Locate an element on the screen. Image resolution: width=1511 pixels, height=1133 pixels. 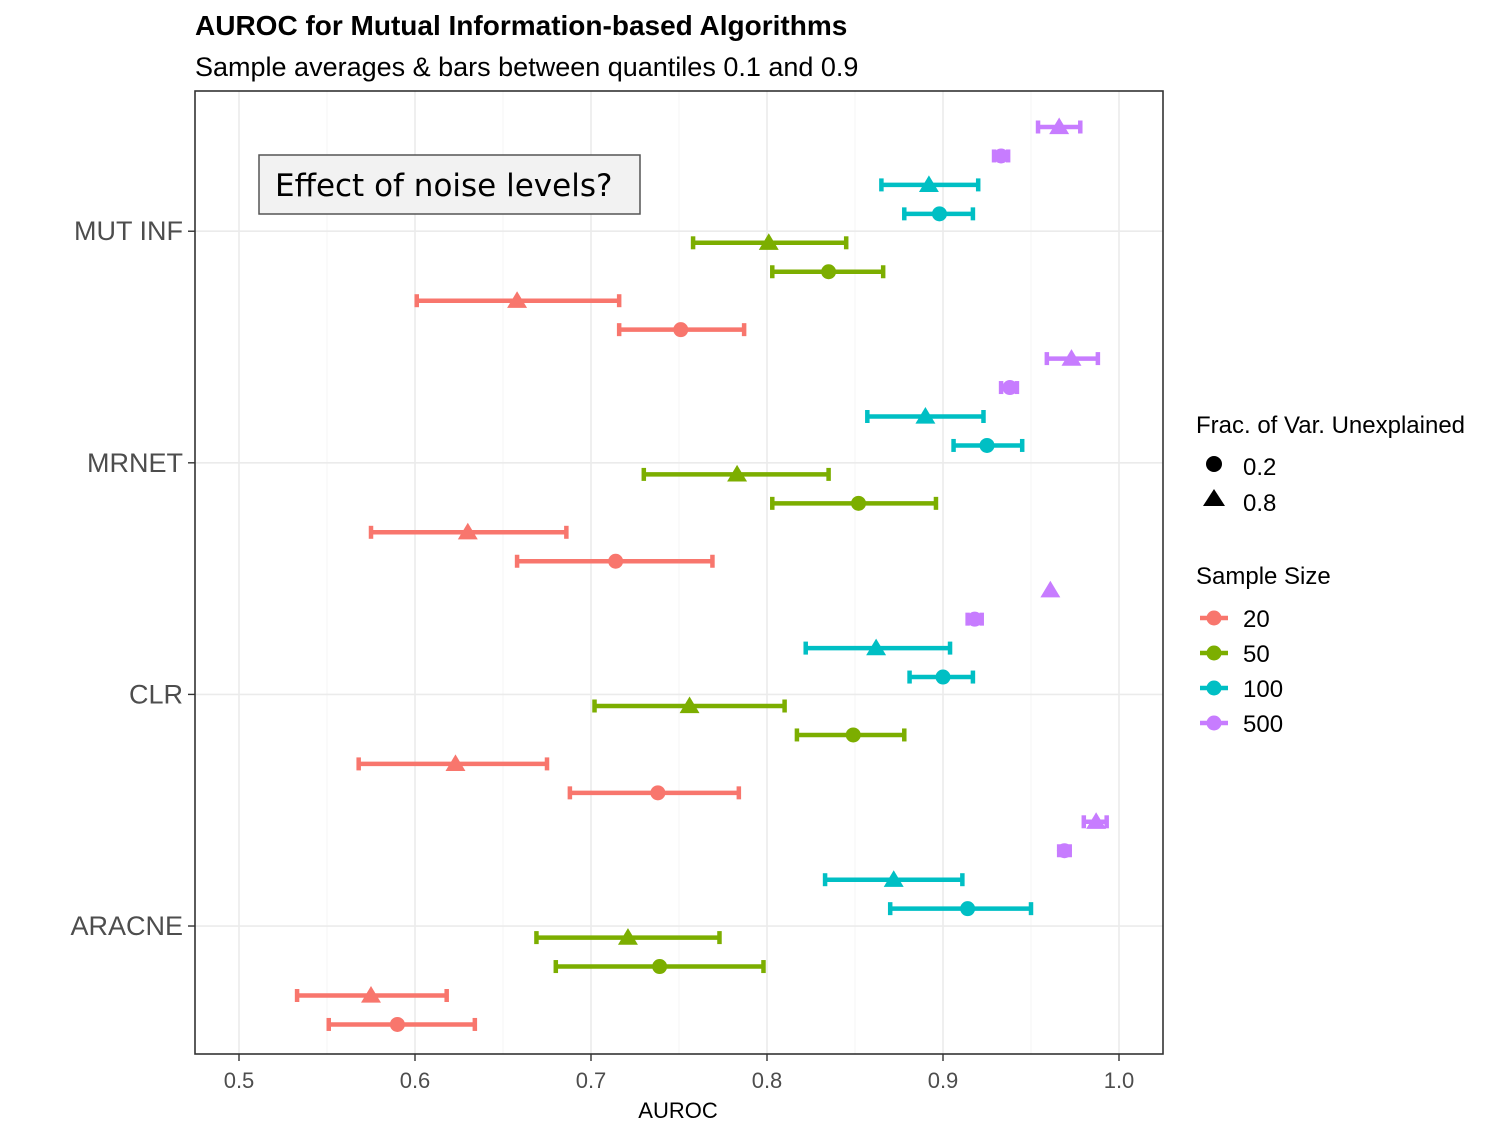
legend-color-label: 50 is located at coordinates (1256, 654).